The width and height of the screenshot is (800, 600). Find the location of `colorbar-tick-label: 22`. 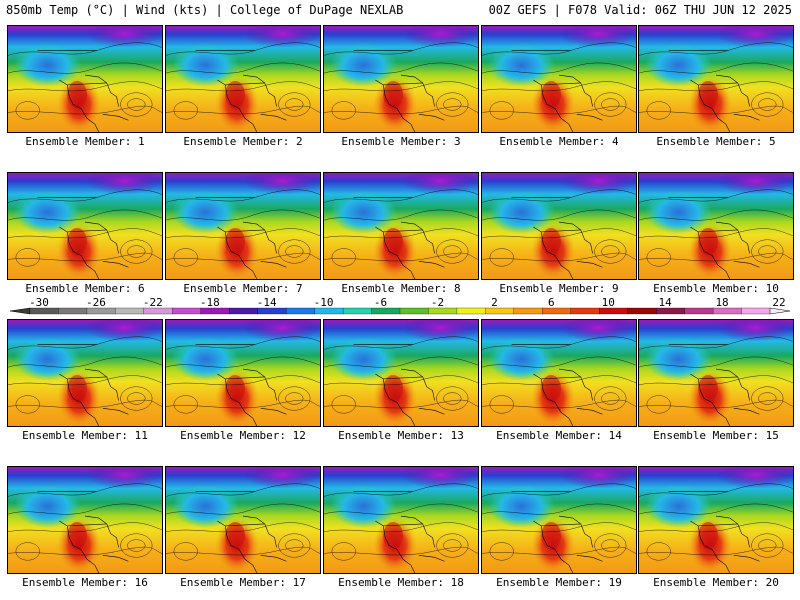

colorbar-tick-label: 22 is located at coordinates (778, 303).